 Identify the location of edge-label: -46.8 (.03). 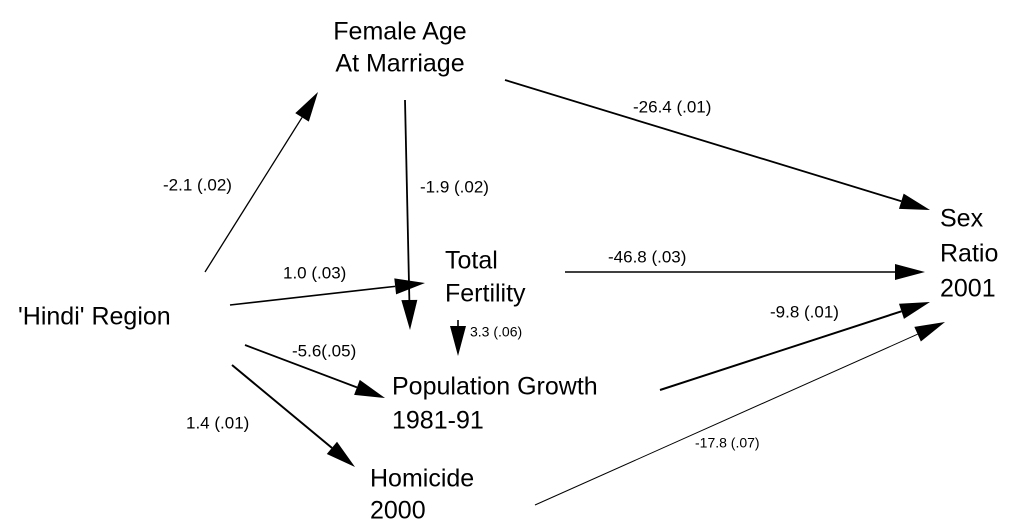
(647, 256).